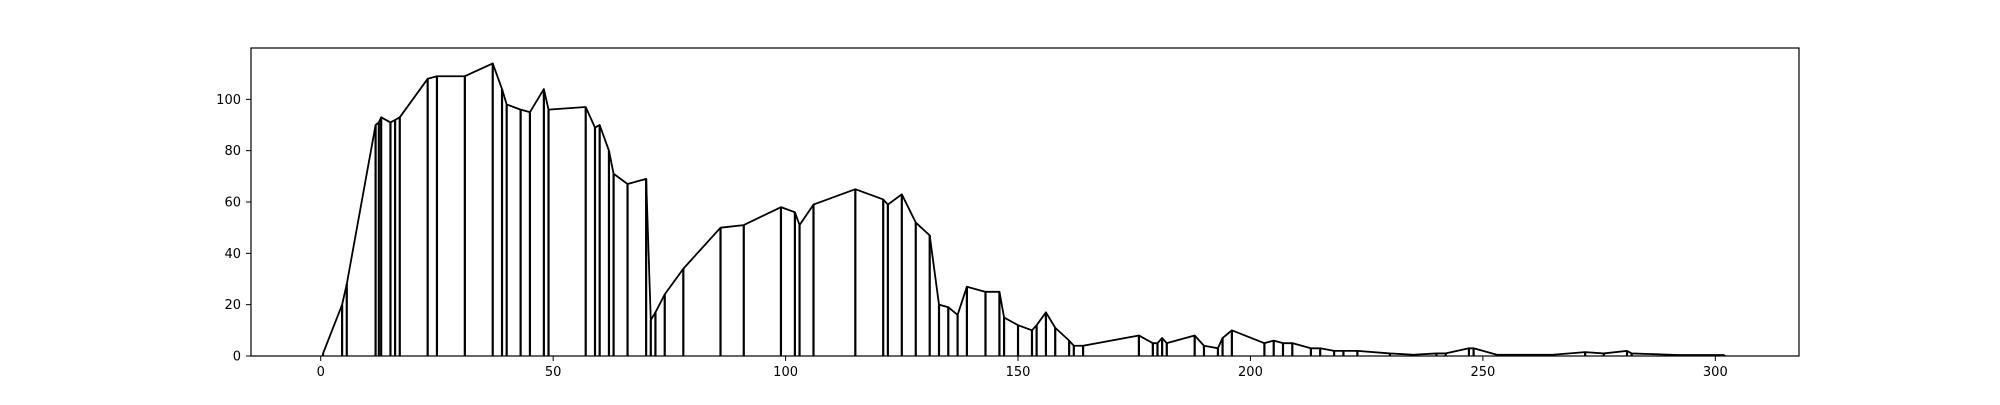  What do you see at coordinates (553, 372) in the screenshot?
I see `x-tick-label: 50` at bounding box center [553, 372].